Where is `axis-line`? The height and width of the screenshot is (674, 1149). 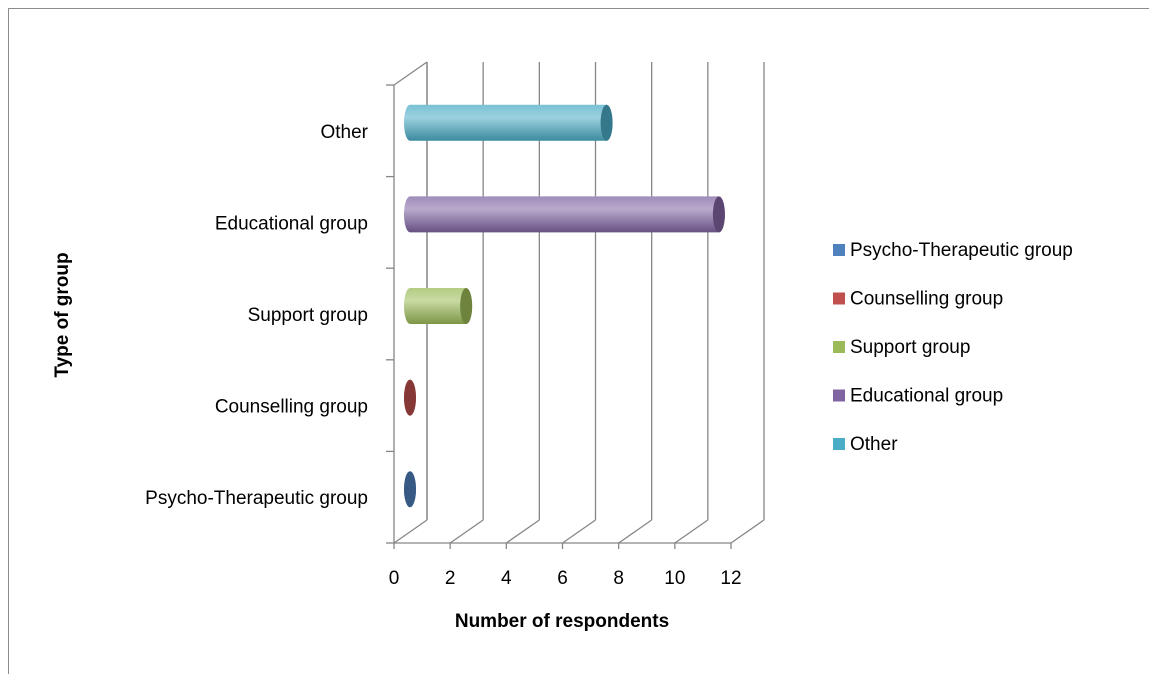 axis-line is located at coordinates (410, 73).